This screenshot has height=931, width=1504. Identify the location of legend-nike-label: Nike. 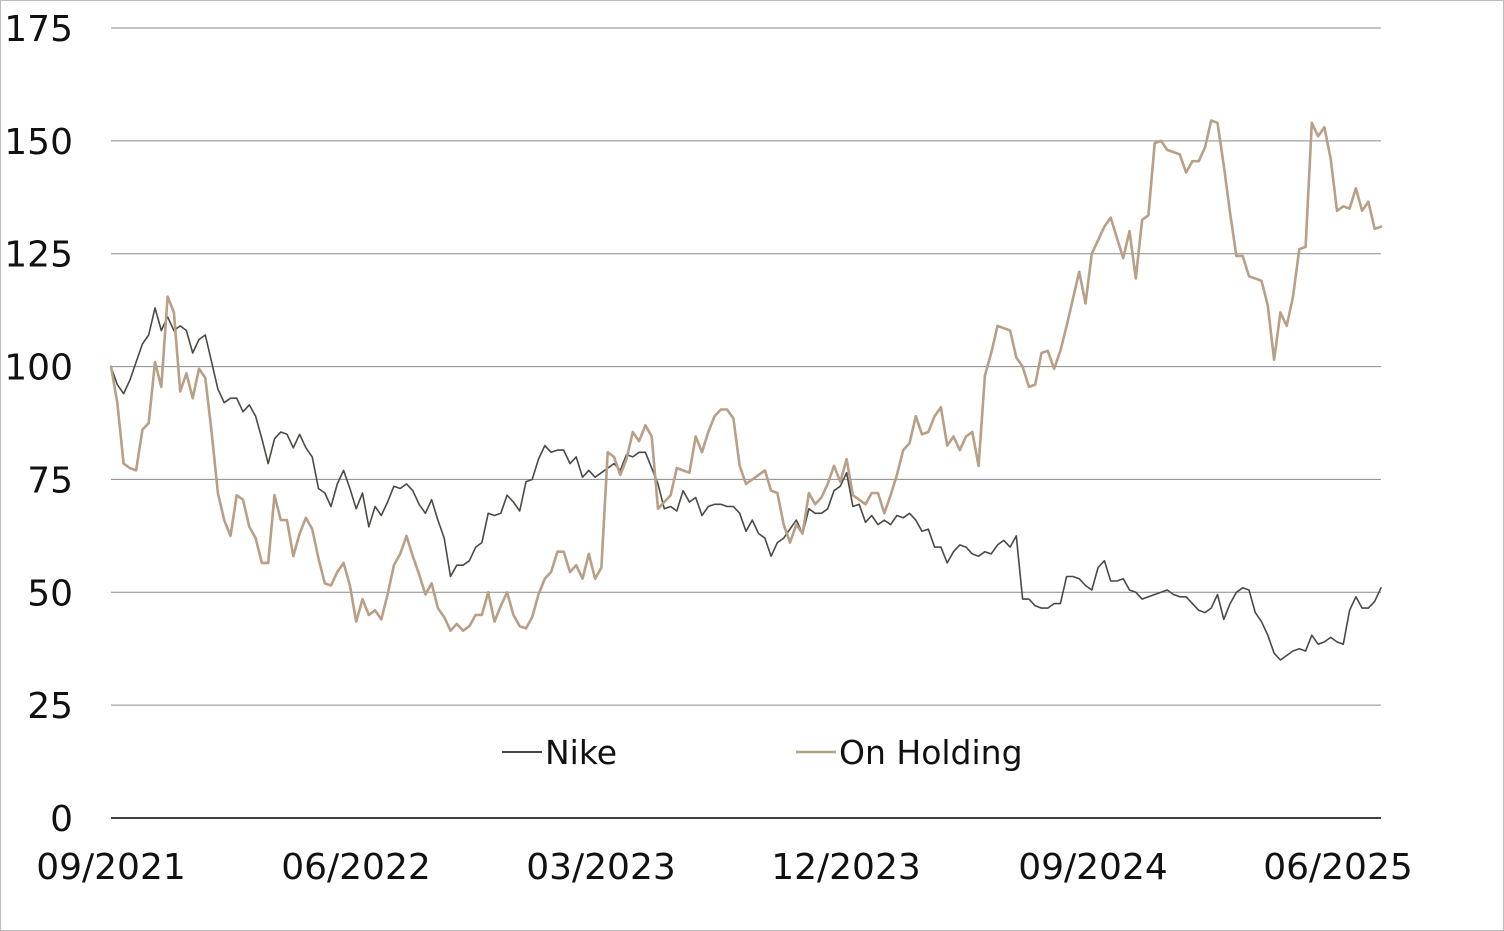
(581, 752).